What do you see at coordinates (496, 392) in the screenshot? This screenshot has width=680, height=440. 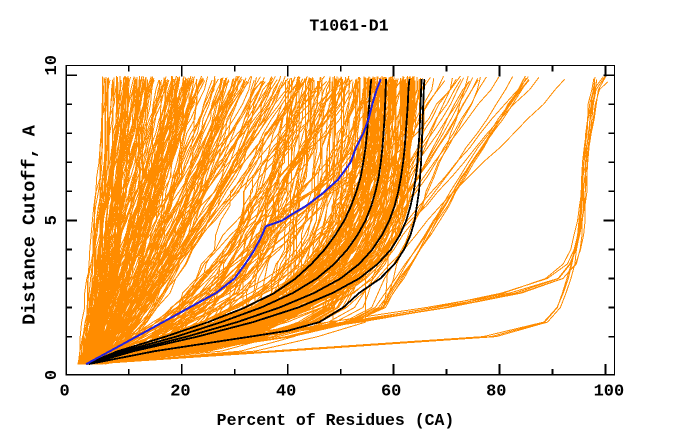 I see `svg-text: 80` at bounding box center [496, 392].